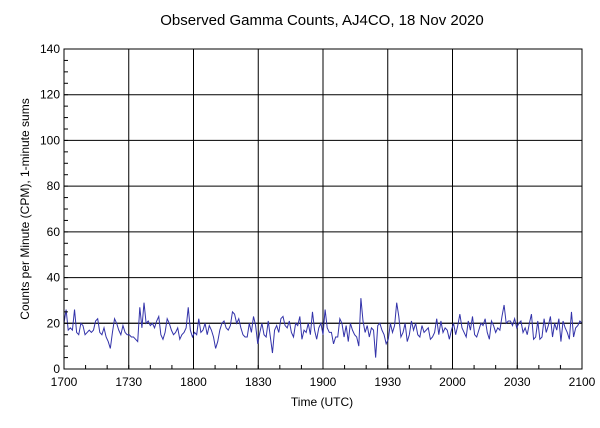  I want to click on x-axis-title: Time (UTC), so click(322, 402).